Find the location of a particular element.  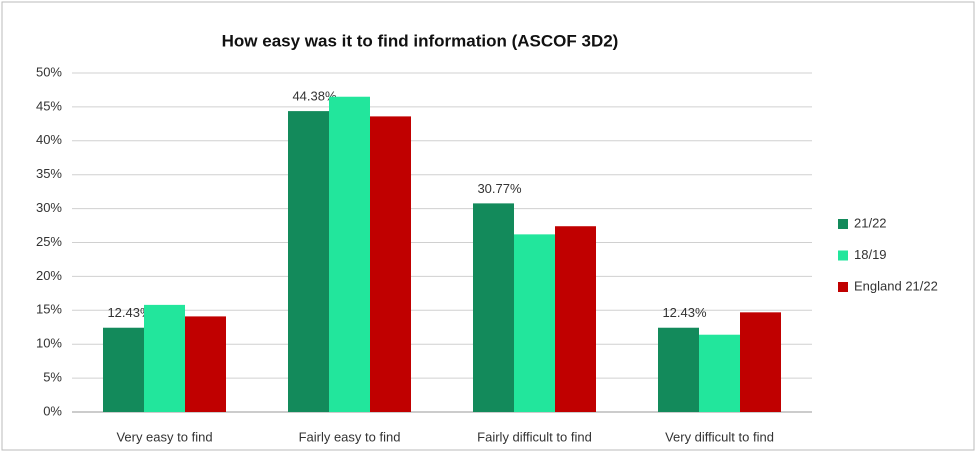

x-tick-label: Very difficult to find is located at coordinates (719, 436).